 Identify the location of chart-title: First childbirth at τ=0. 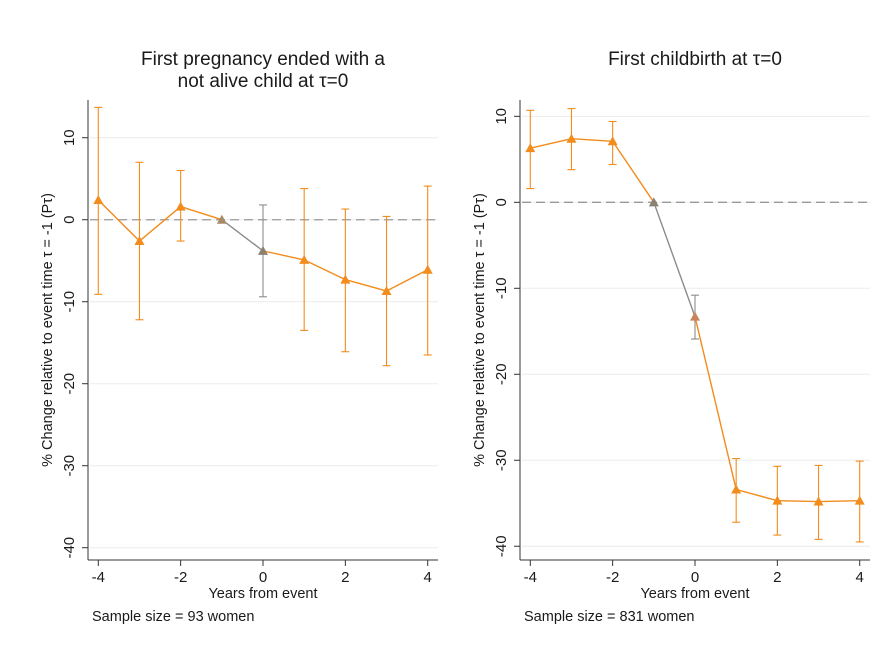
(695, 59).